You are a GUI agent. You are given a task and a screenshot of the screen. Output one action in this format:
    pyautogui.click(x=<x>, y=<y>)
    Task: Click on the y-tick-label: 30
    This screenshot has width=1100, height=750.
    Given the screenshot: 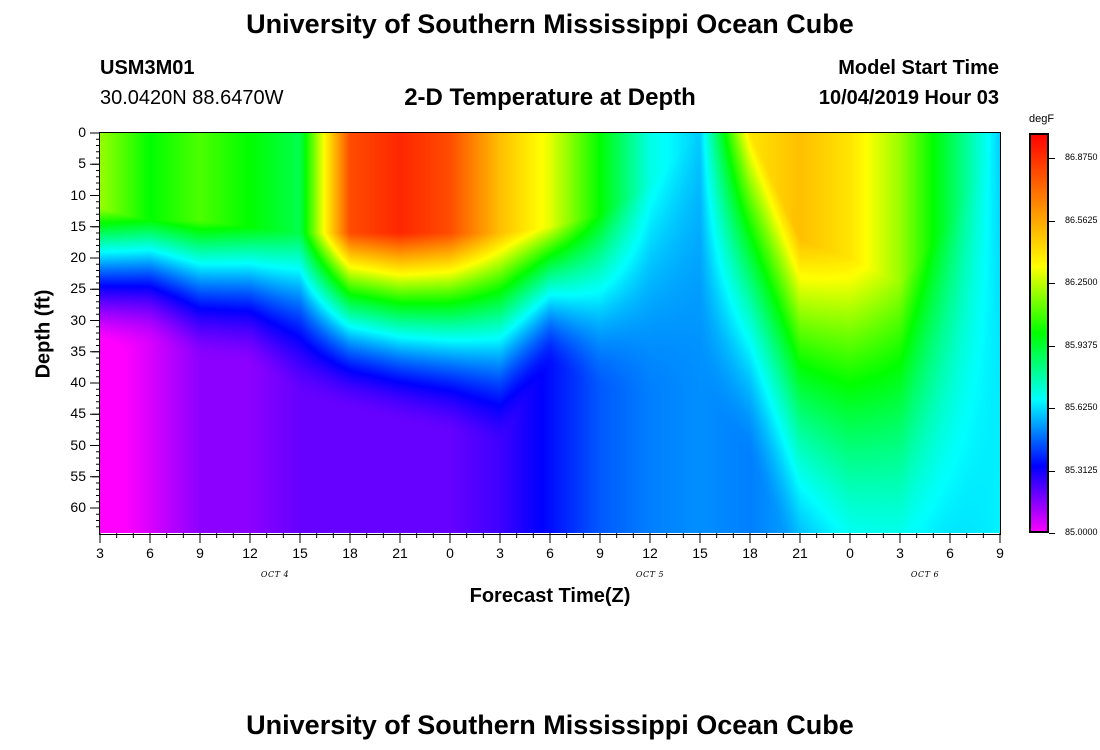 What is the action you would take?
    pyautogui.click(x=78, y=319)
    